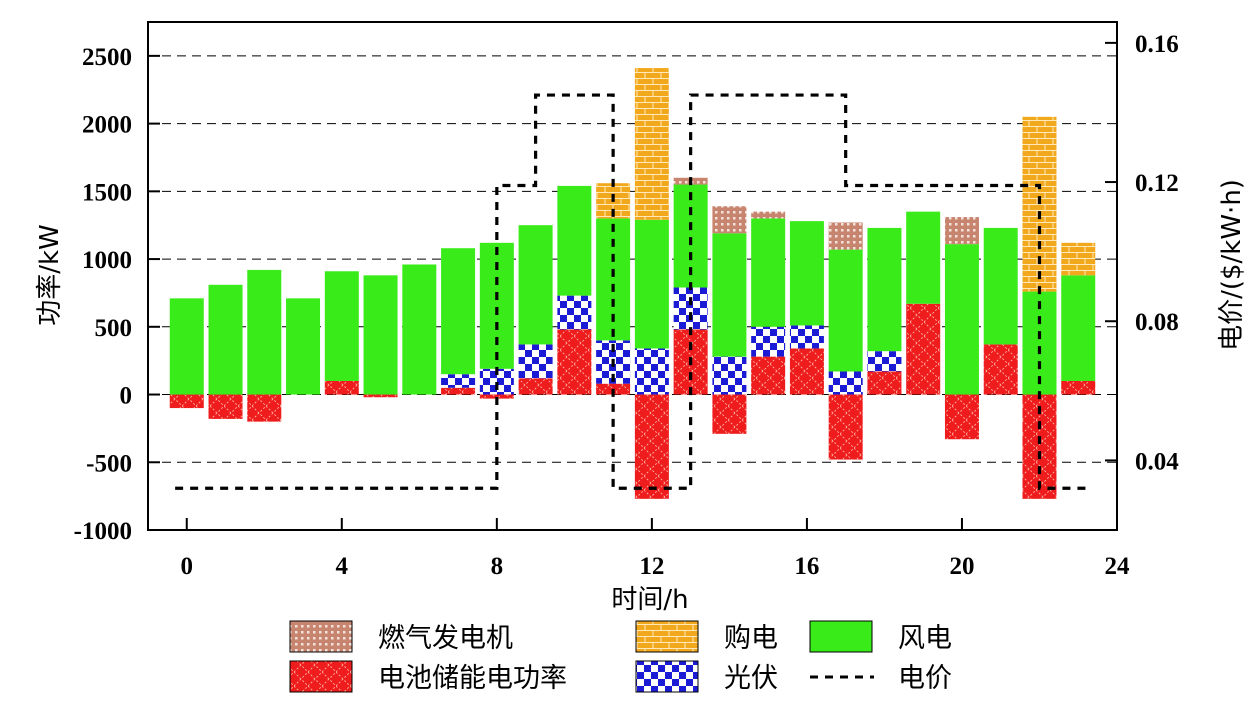 The image size is (1252, 709). I want to click on x-tick-label-24: 24, so click(1118, 566).